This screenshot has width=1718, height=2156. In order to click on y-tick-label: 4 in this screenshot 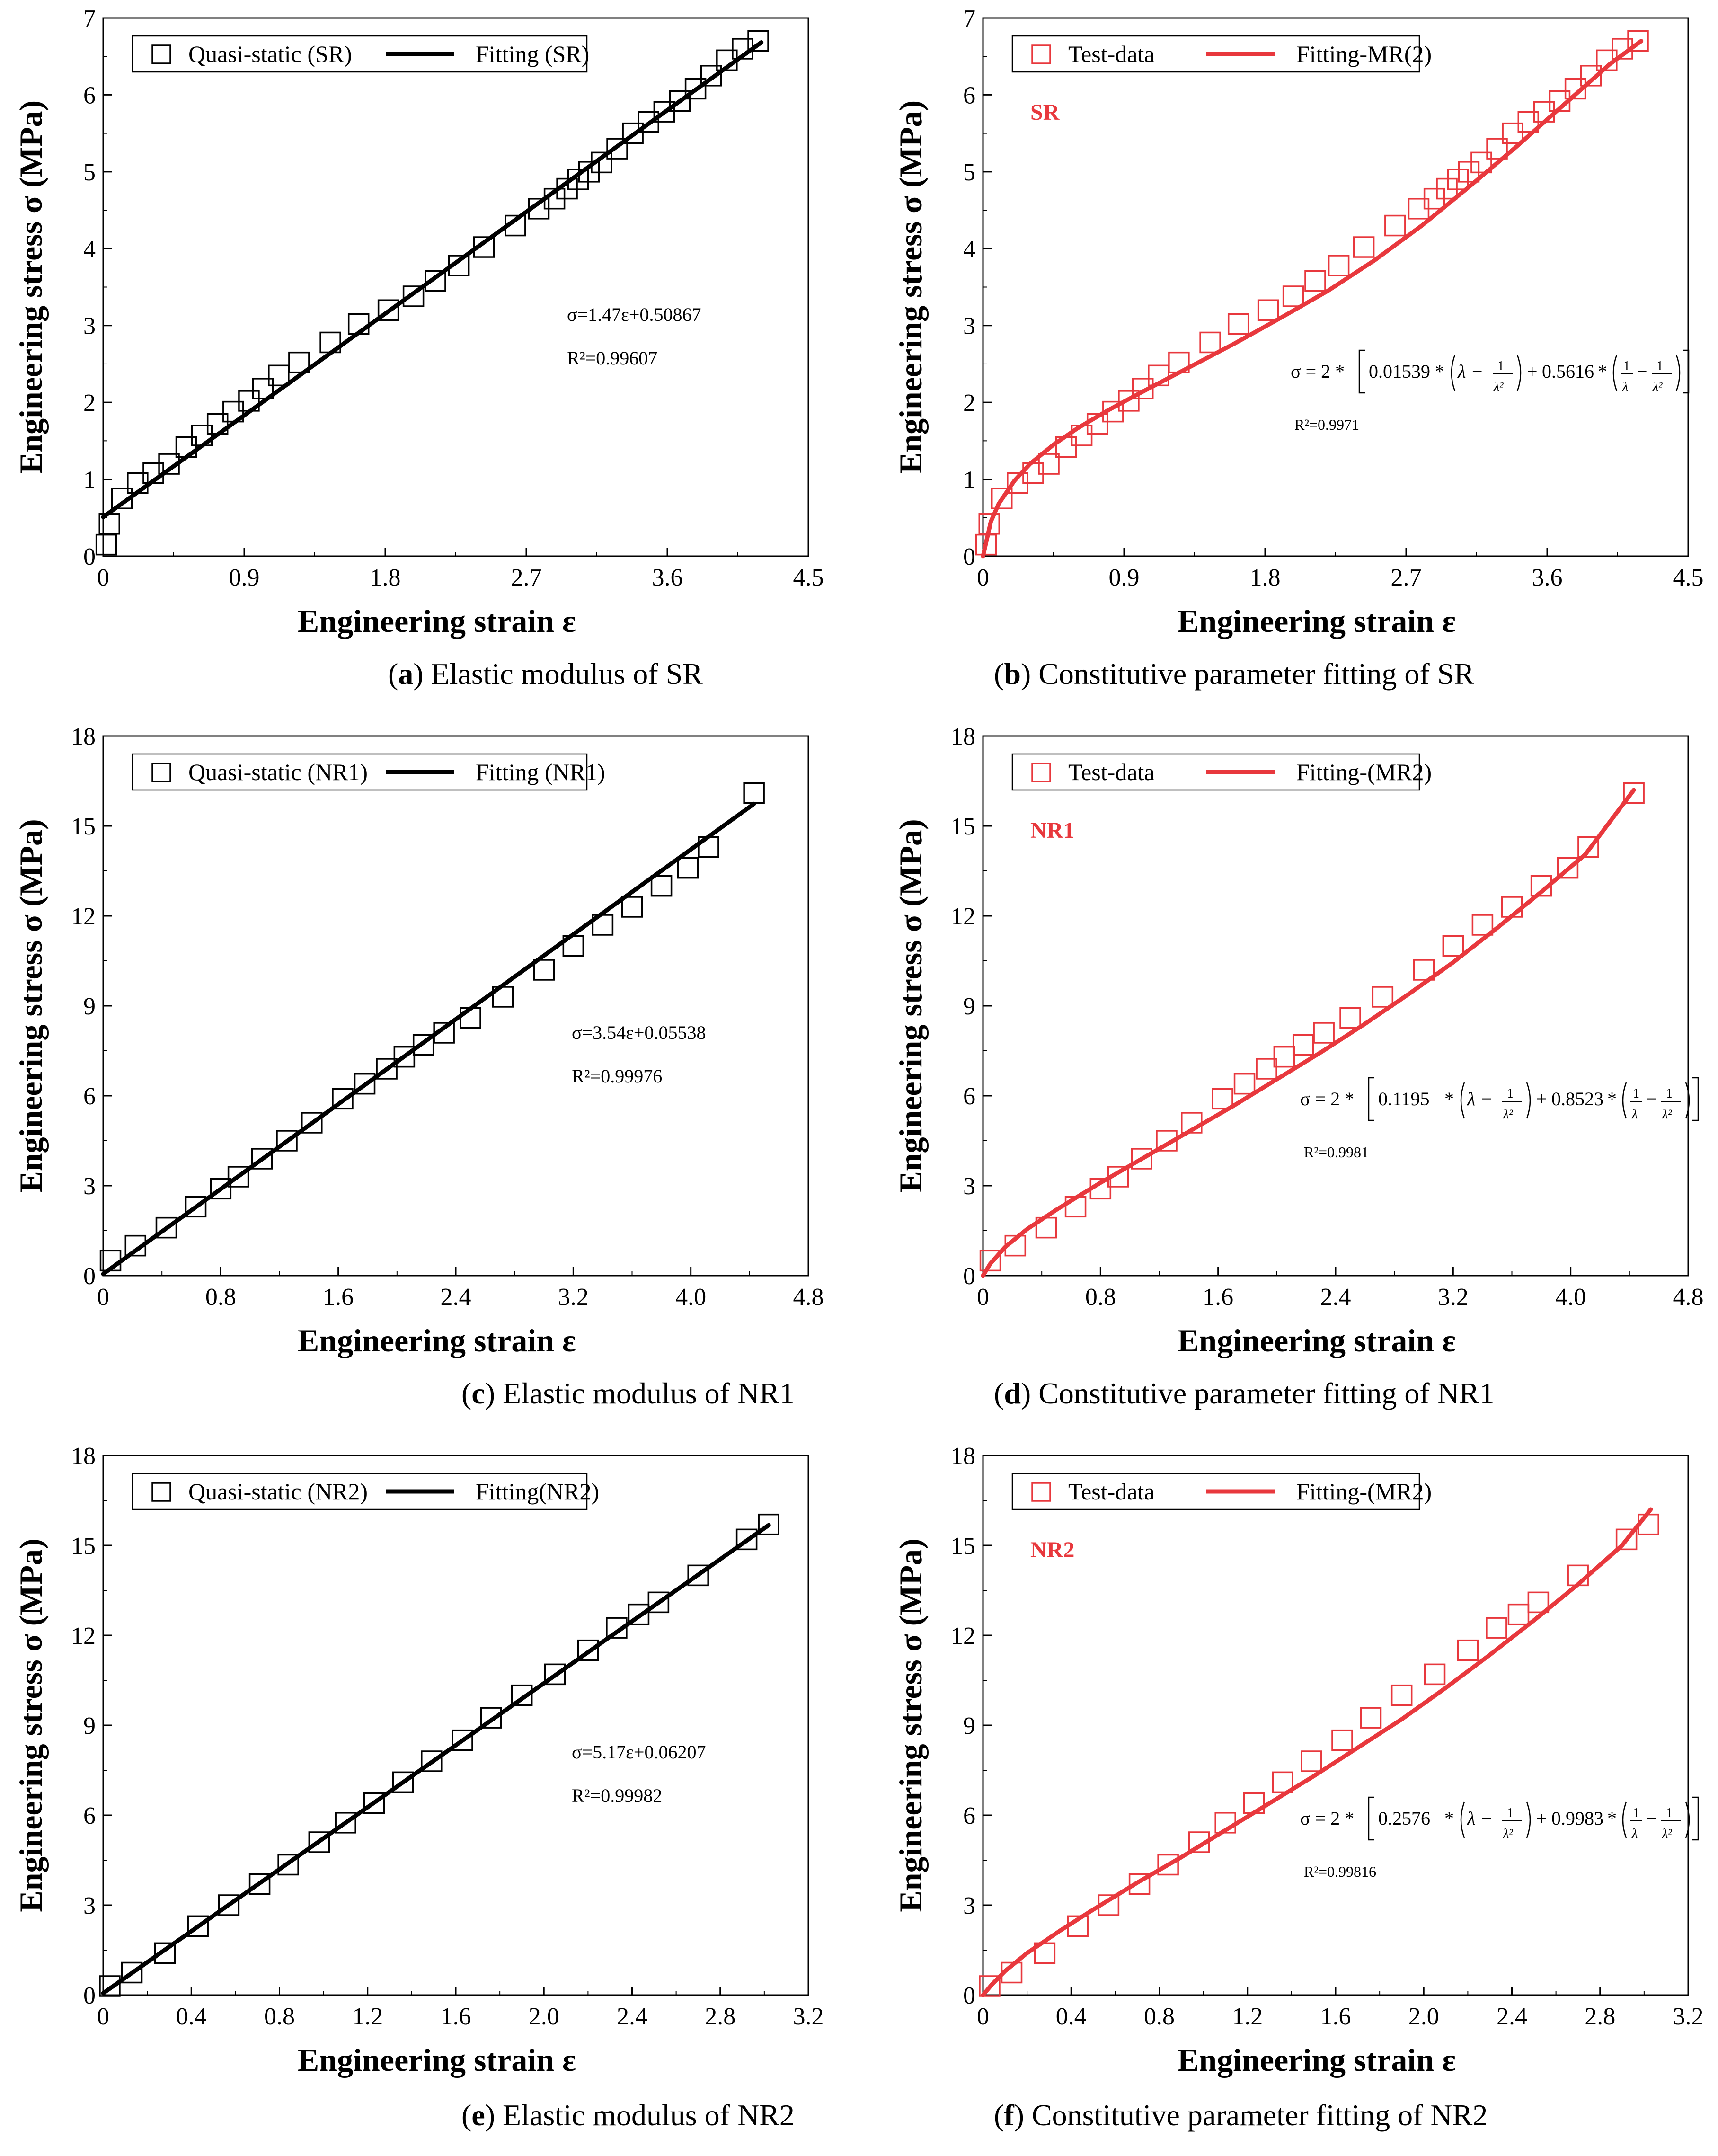, I will do `click(89, 249)`.